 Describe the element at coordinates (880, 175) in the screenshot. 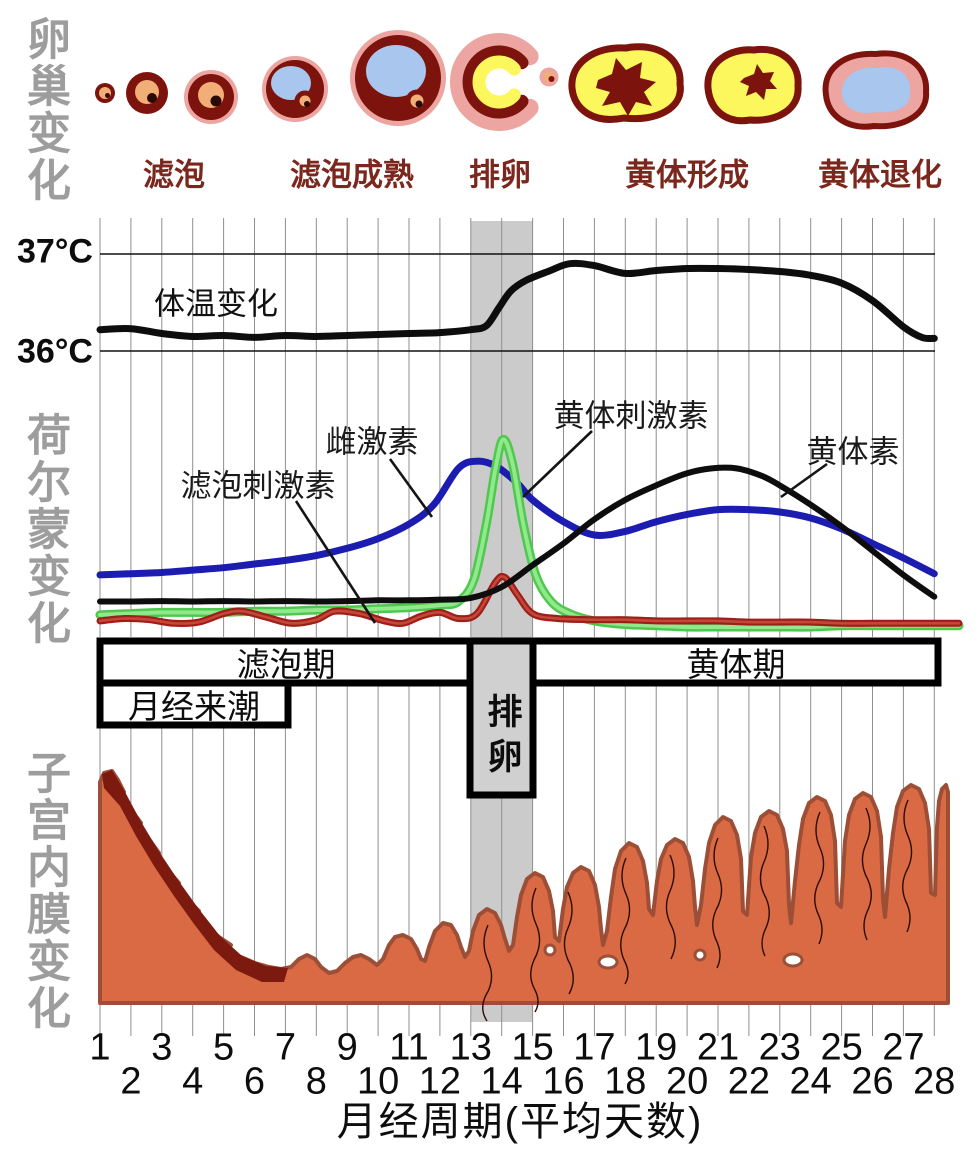

I see `stage-label-corpus-luteum-degeneration: 黄体退化` at that location.